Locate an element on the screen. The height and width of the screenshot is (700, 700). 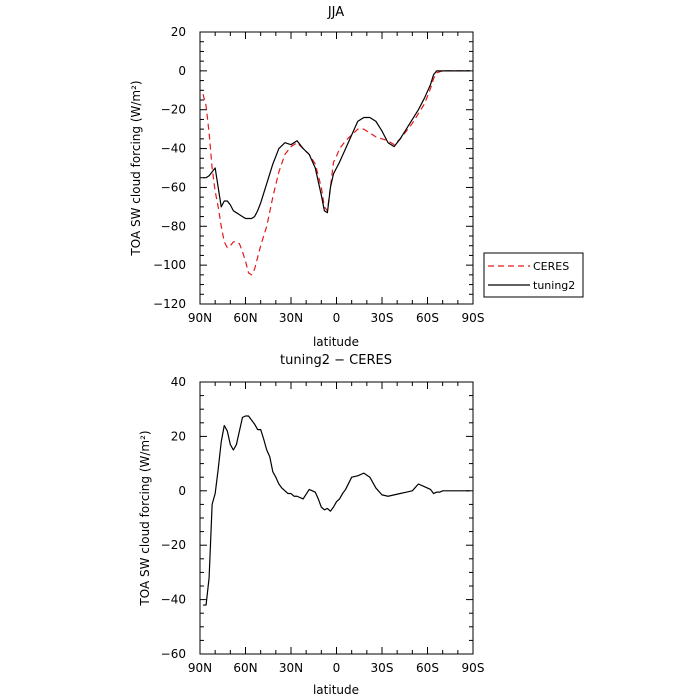
top-chart-ytick-label: −80 is located at coordinates (173, 226).